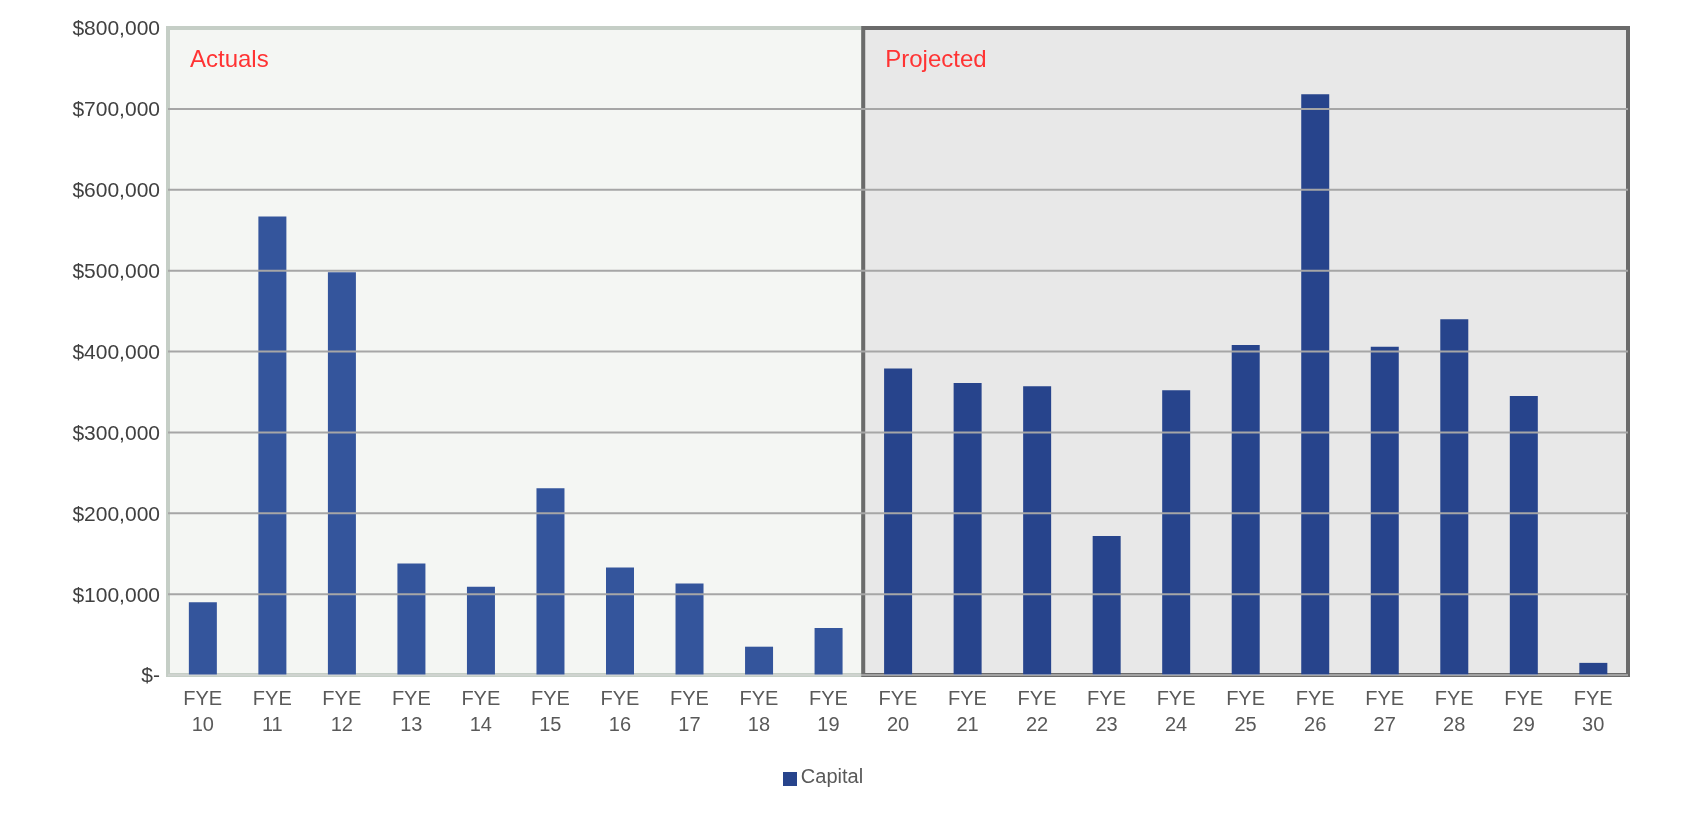  I want to click on legend-label: Capital, so click(832, 776).